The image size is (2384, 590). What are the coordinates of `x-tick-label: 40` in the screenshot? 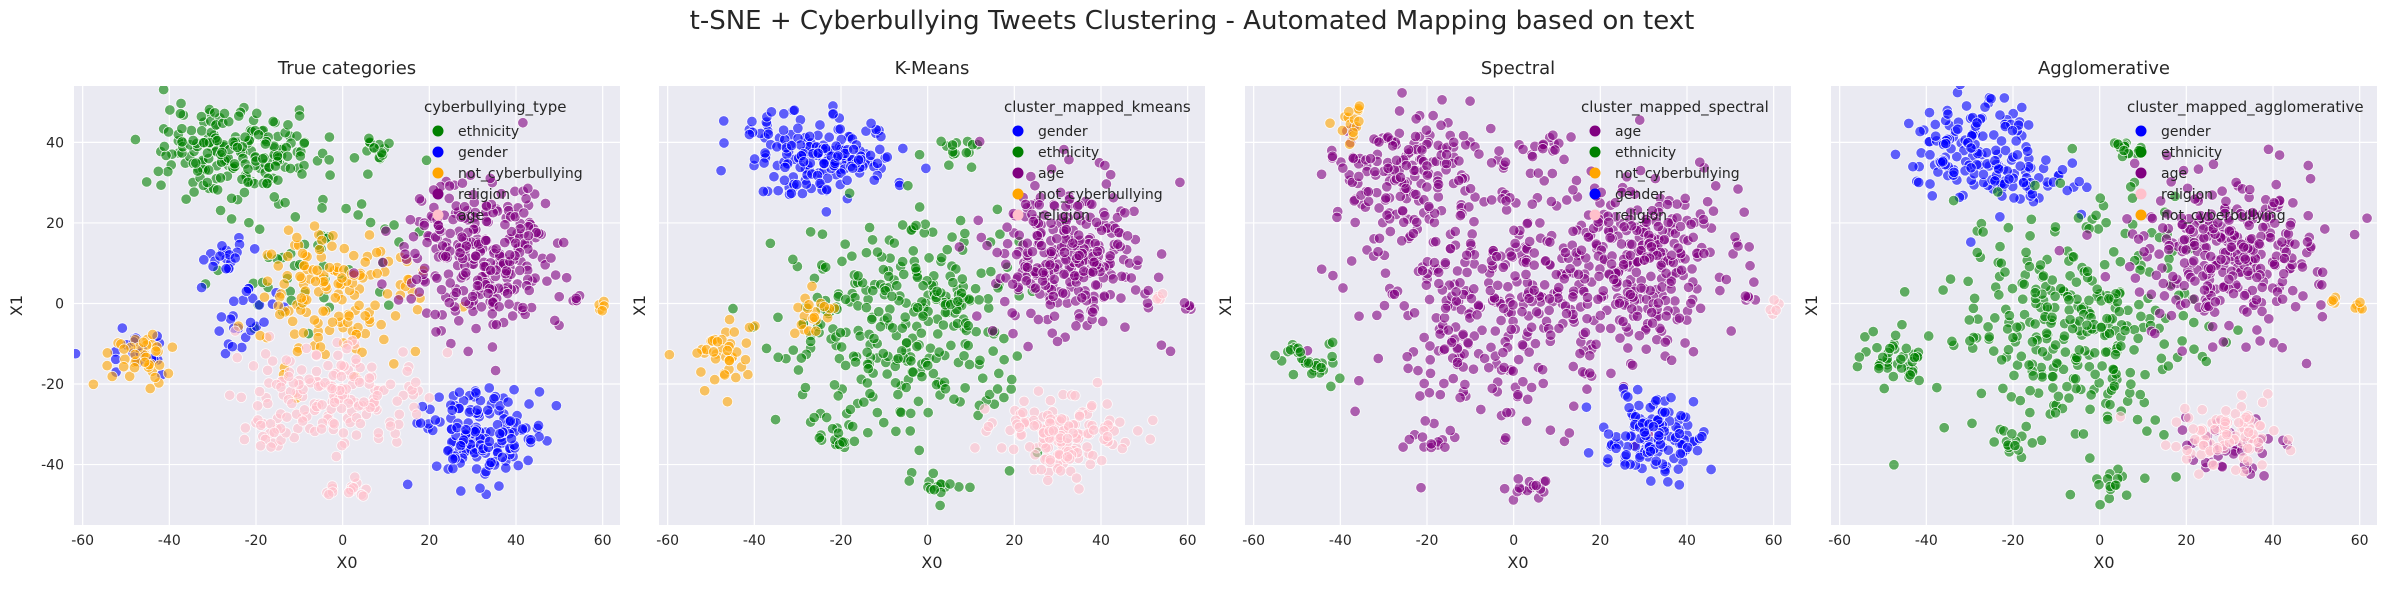 It's located at (1101, 541).